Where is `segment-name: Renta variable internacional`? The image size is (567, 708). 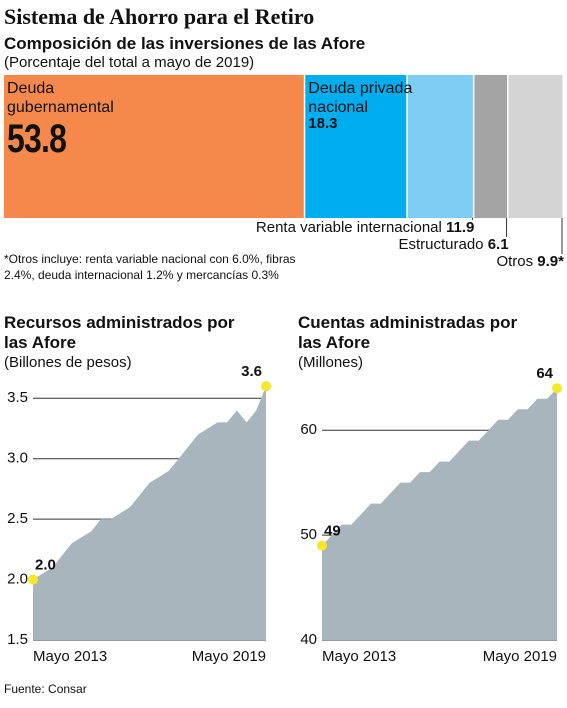
segment-name: Renta variable internacional is located at coordinates (349, 227).